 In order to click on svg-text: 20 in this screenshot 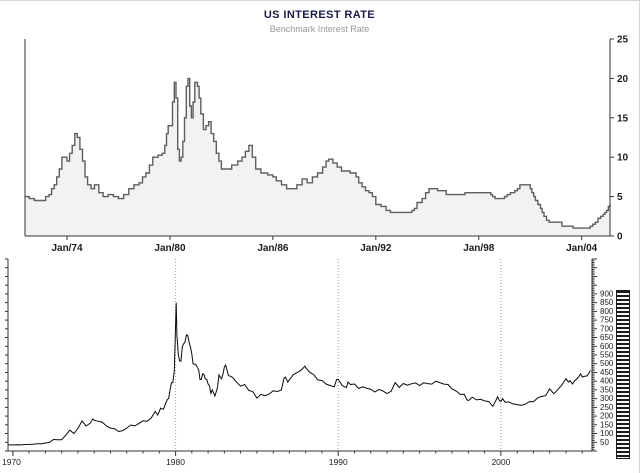, I will do `click(623, 79)`.